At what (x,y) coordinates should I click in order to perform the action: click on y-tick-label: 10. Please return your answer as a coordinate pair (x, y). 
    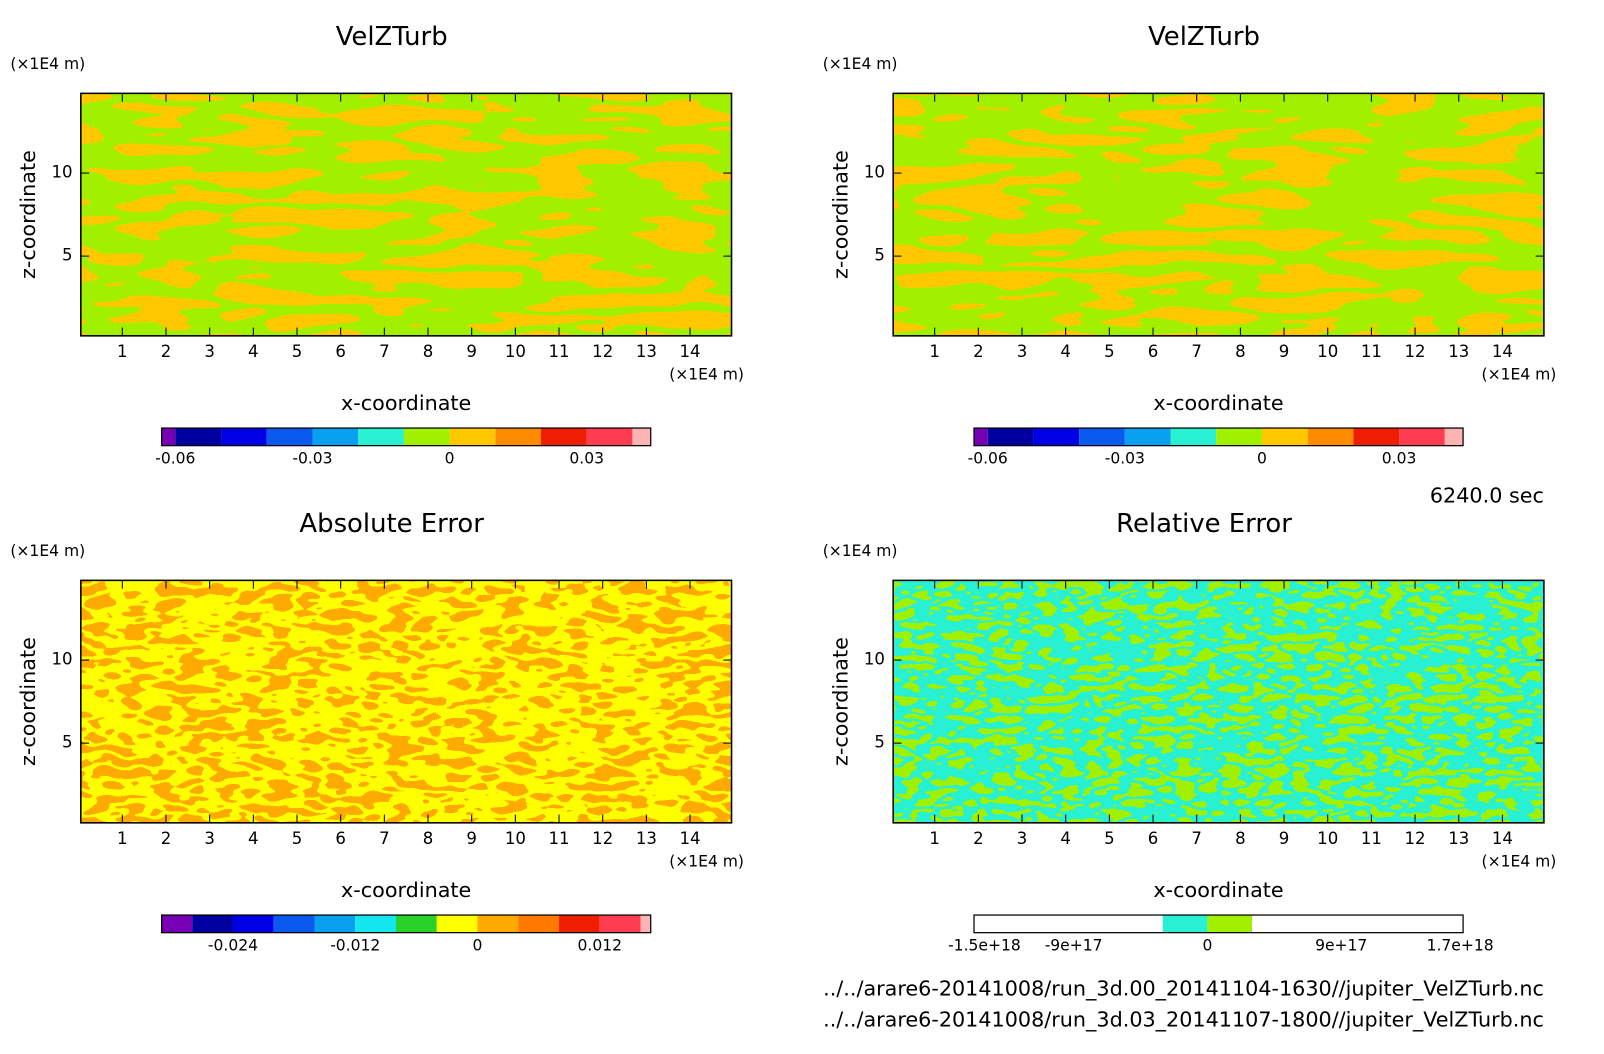
    Looking at the image, I should click on (61, 172).